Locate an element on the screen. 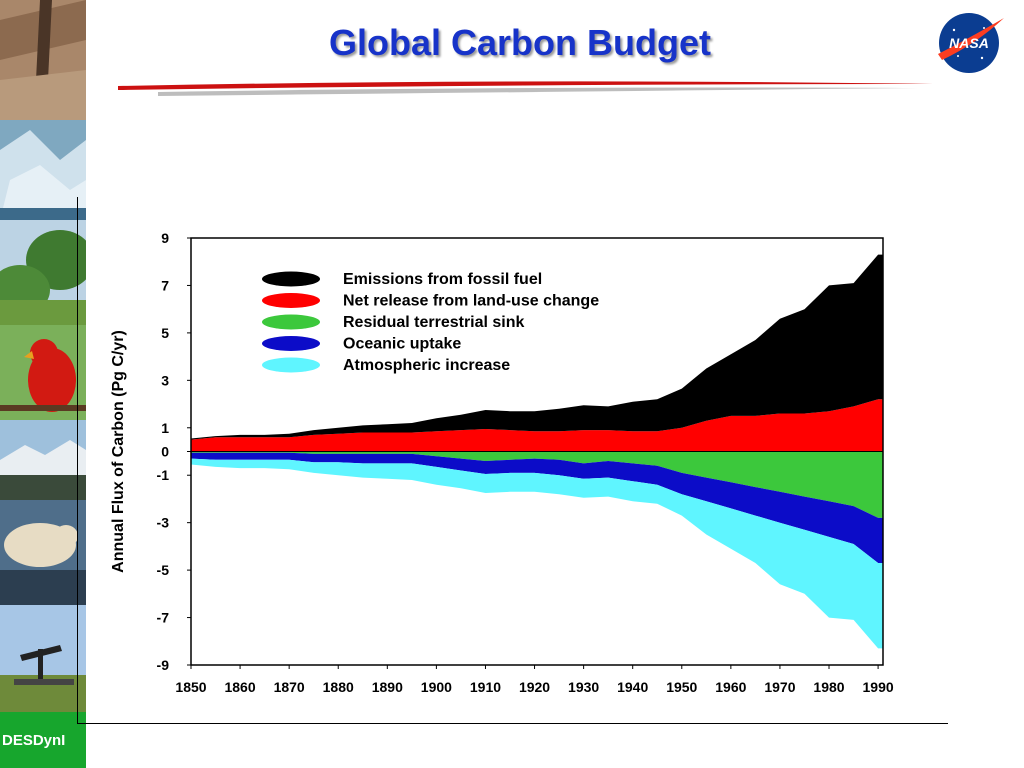 Image resolution: width=1024 pixels, height=768 pixels. y-tick-label: -5 is located at coordinates (163, 570).